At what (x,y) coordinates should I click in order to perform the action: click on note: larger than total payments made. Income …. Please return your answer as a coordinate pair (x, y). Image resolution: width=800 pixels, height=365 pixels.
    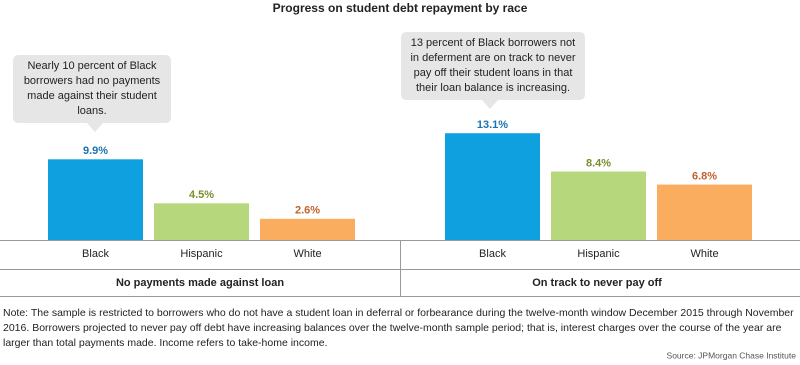
    Looking at the image, I should click on (165, 343).